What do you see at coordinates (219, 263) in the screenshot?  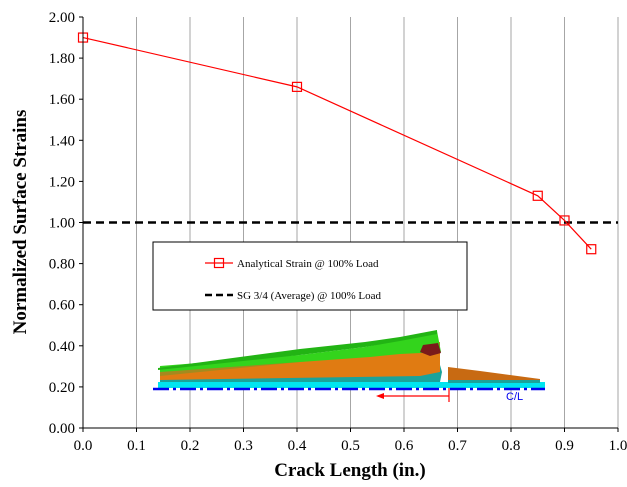 I see `legend-marker-analytical` at bounding box center [219, 263].